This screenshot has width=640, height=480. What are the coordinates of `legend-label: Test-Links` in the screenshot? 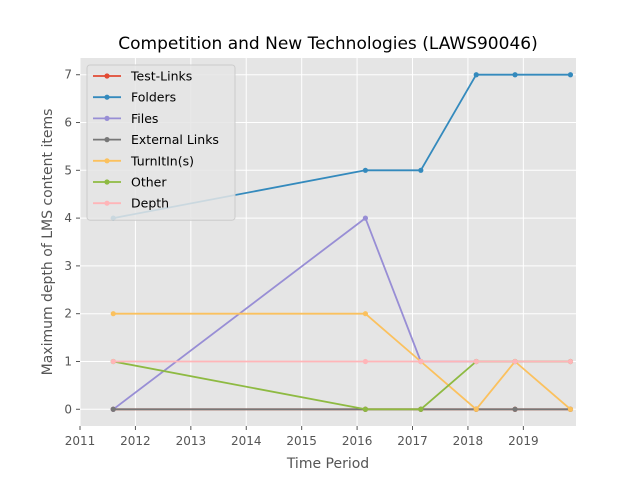 It's located at (161, 76).